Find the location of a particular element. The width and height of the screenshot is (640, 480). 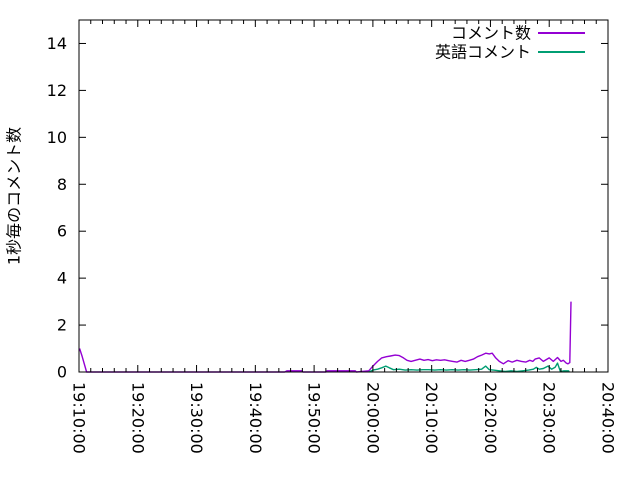

series-lines is located at coordinates (325, 337).